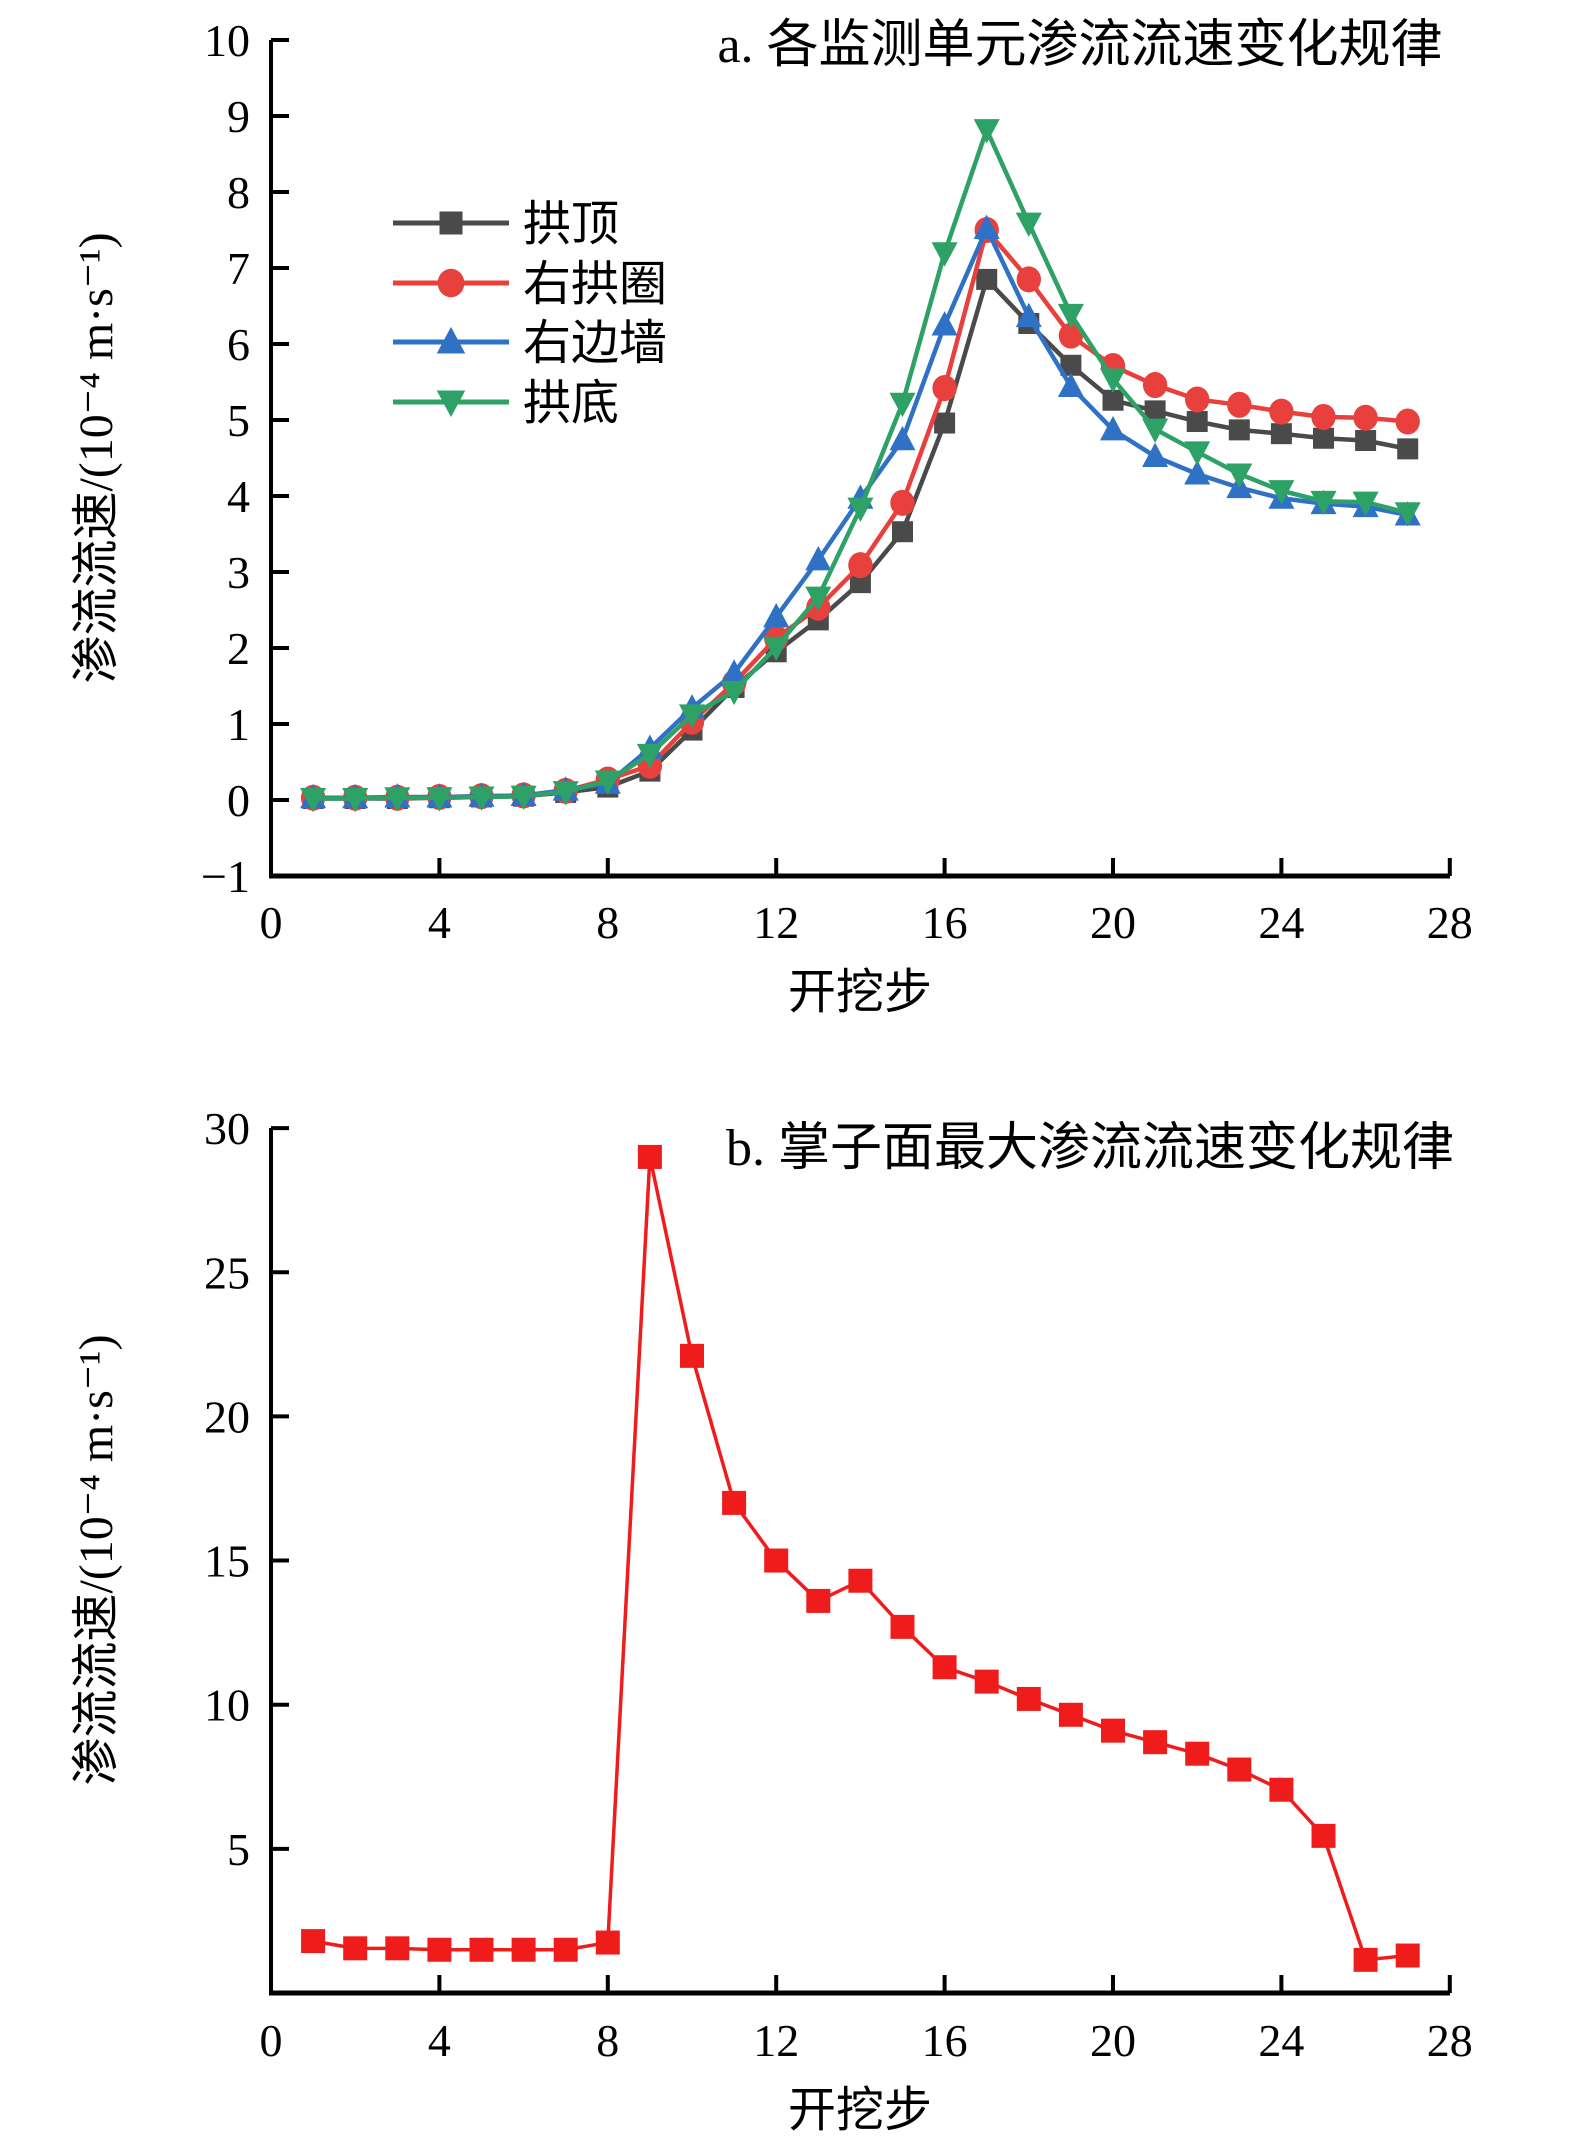  What do you see at coordinates (451, 340) in the screenshot?
I see `legend-marker-right-side-wall` at bounding box center [451, 340].